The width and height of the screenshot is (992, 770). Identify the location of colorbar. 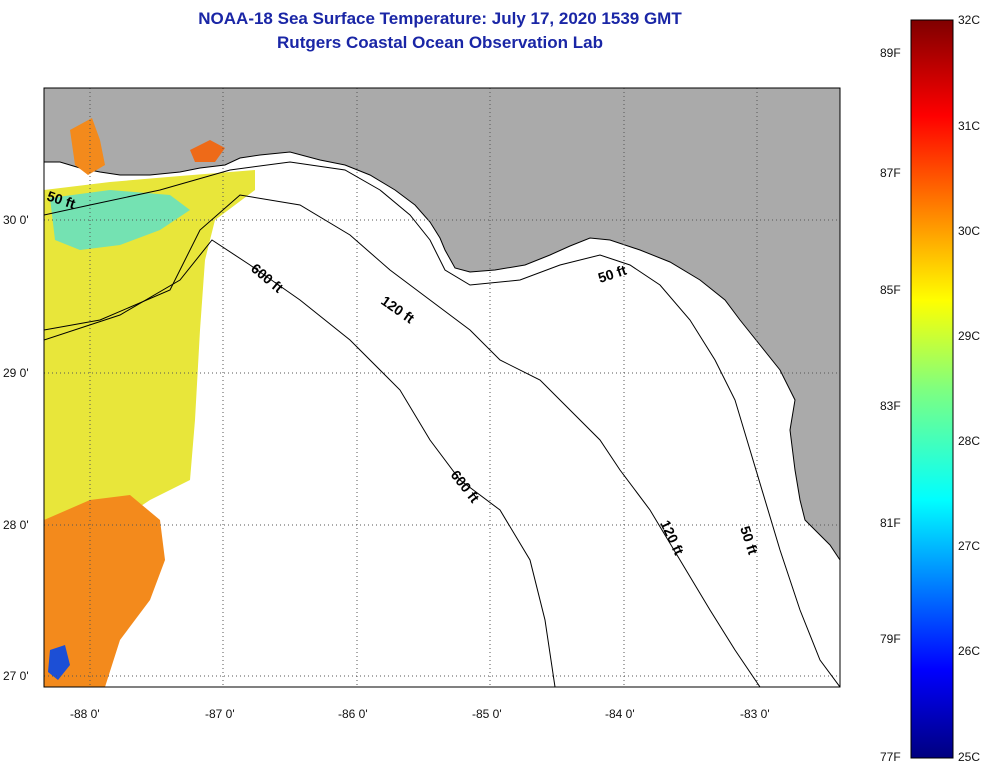
(932, 389).